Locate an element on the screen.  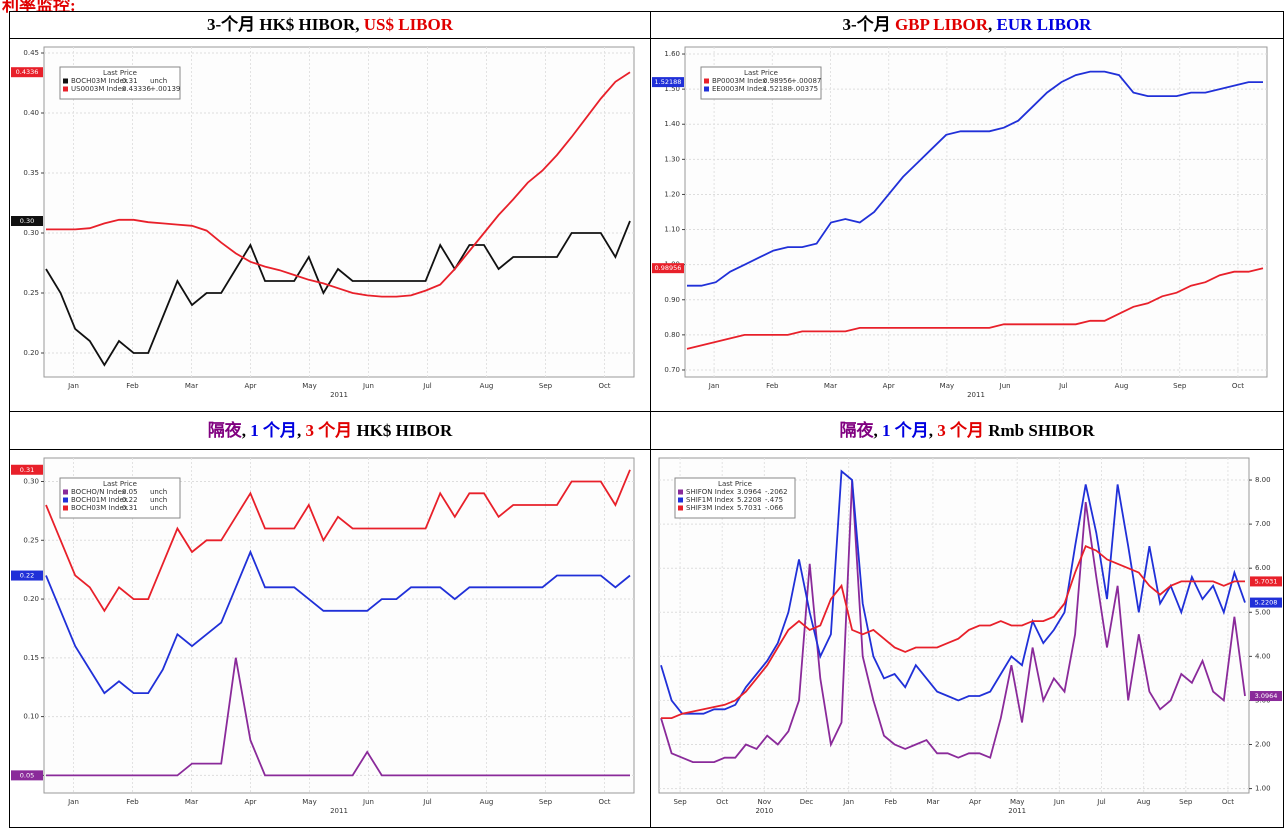
legend-name: SHIFON Index is located at coordinates (710, 492).